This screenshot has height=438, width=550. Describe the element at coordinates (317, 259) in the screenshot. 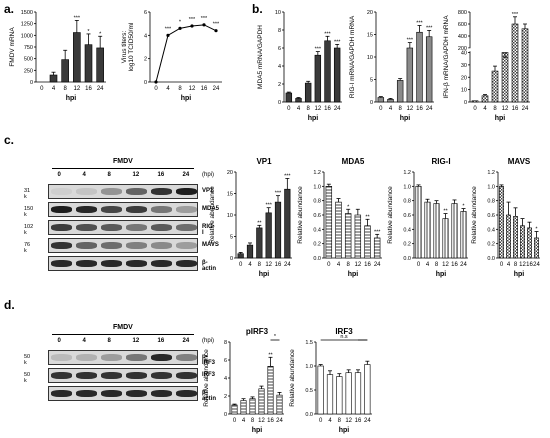

I see `y-tick-label: 0.0` at that location.